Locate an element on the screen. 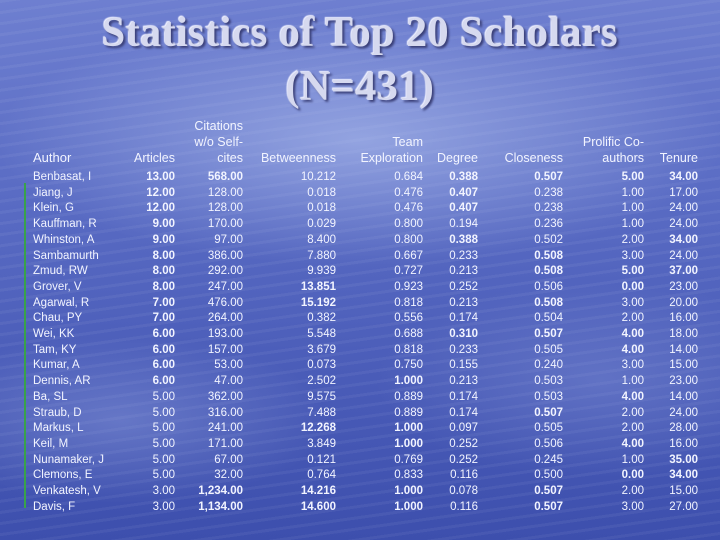  citations-cell: 128.00 is located at coordinates (225, 208).